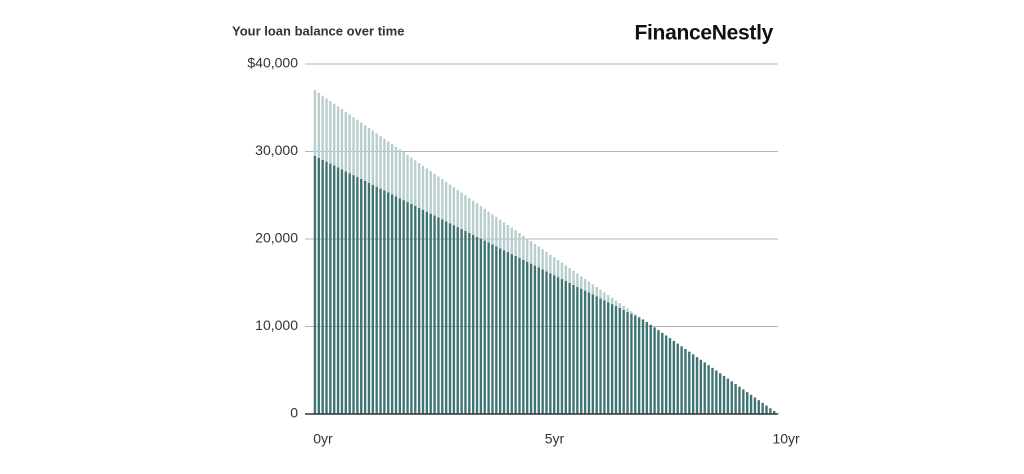 The width and height of the screenshot is (1024, 474). What do you see at coordinates (276, 150) in the screenshot?
I see `y-tick-label: 30,000` at bounding box center [276, 150].